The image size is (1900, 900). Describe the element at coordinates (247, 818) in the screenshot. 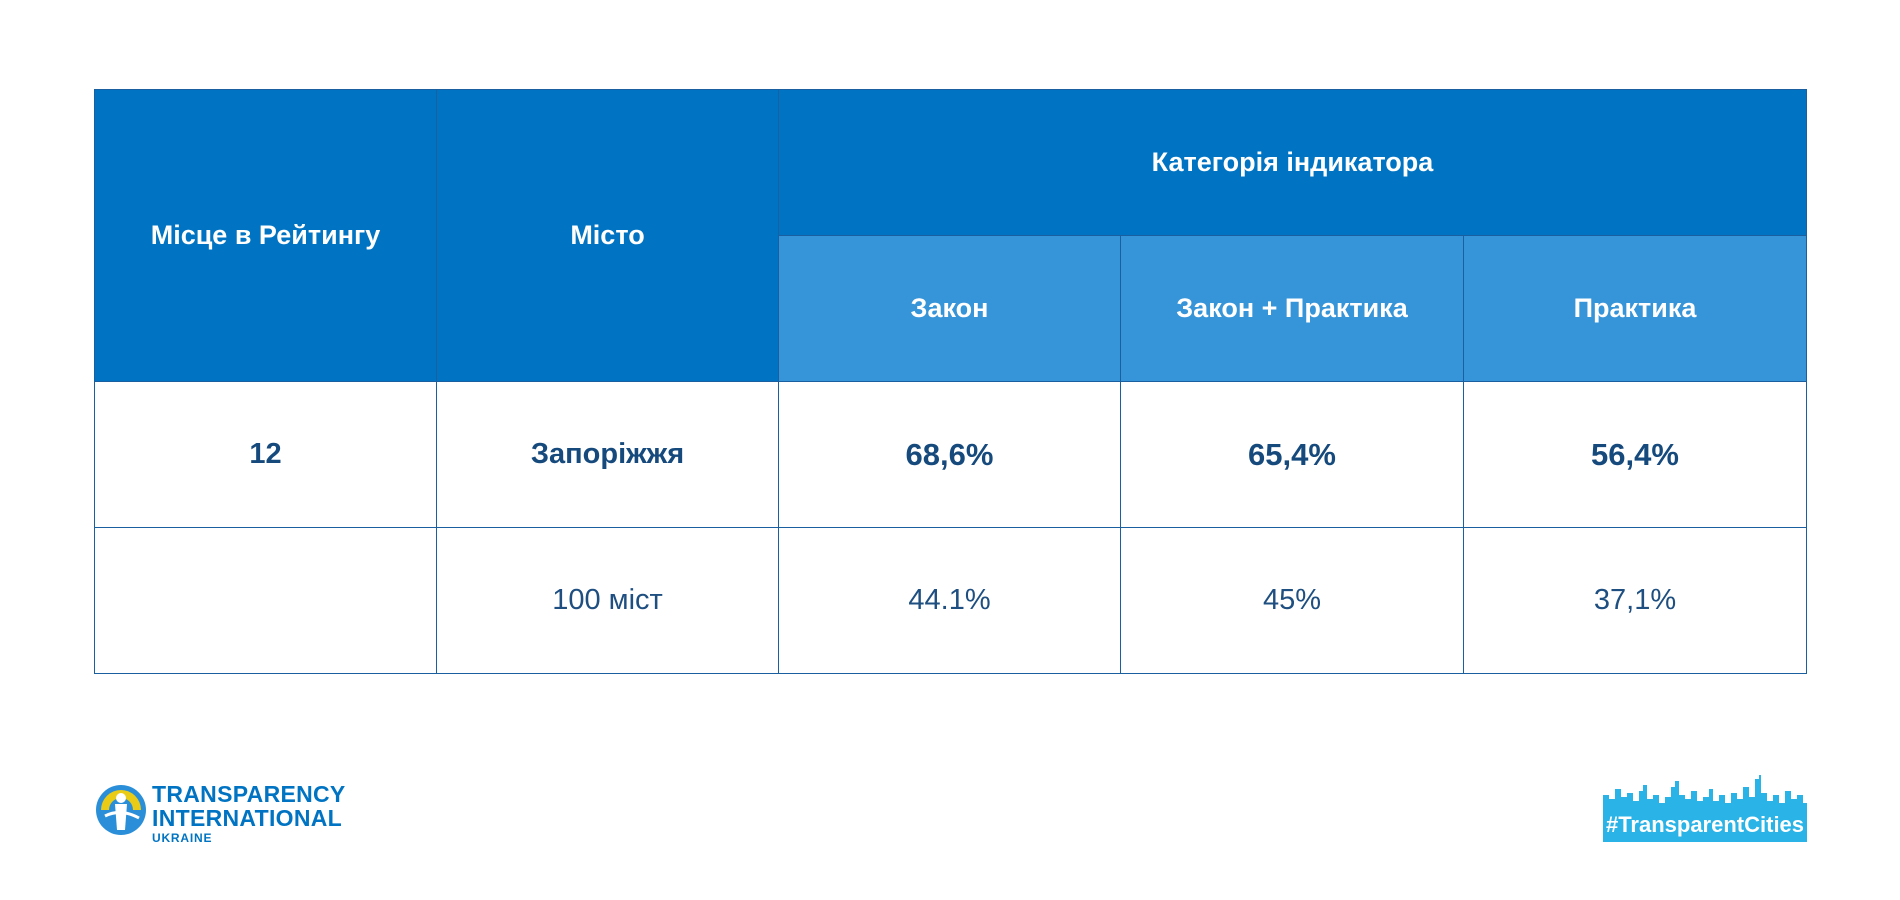

I see `ti-logo-line2: INTERNATIONAL` at that location.